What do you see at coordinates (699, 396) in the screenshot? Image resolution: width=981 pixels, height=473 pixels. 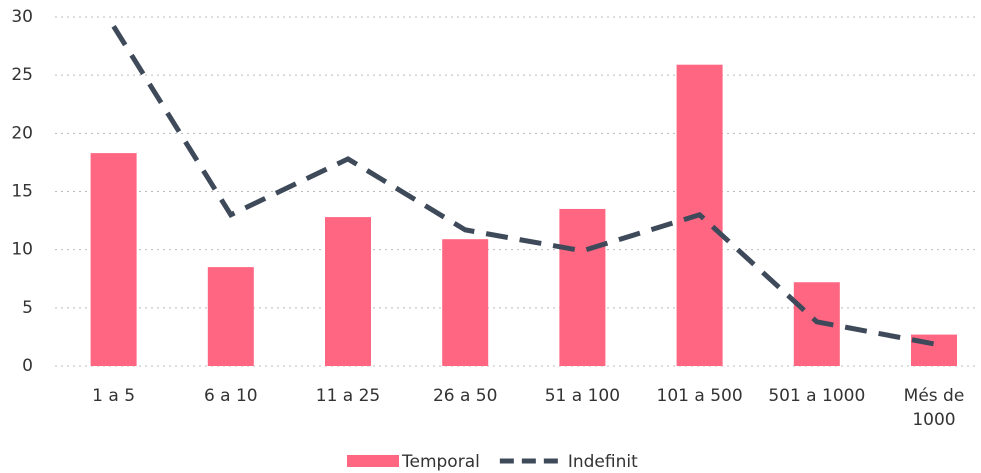 I see `x-tick-label: 101 a 500` at bounding box center [699, 396].